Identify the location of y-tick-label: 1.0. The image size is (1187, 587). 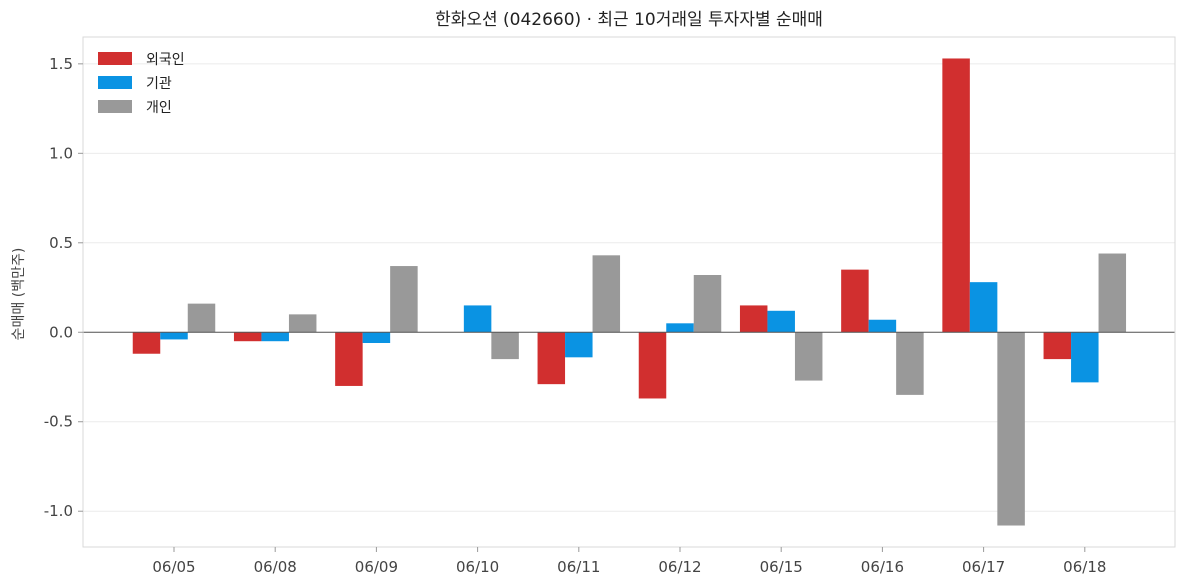
(61, 153).